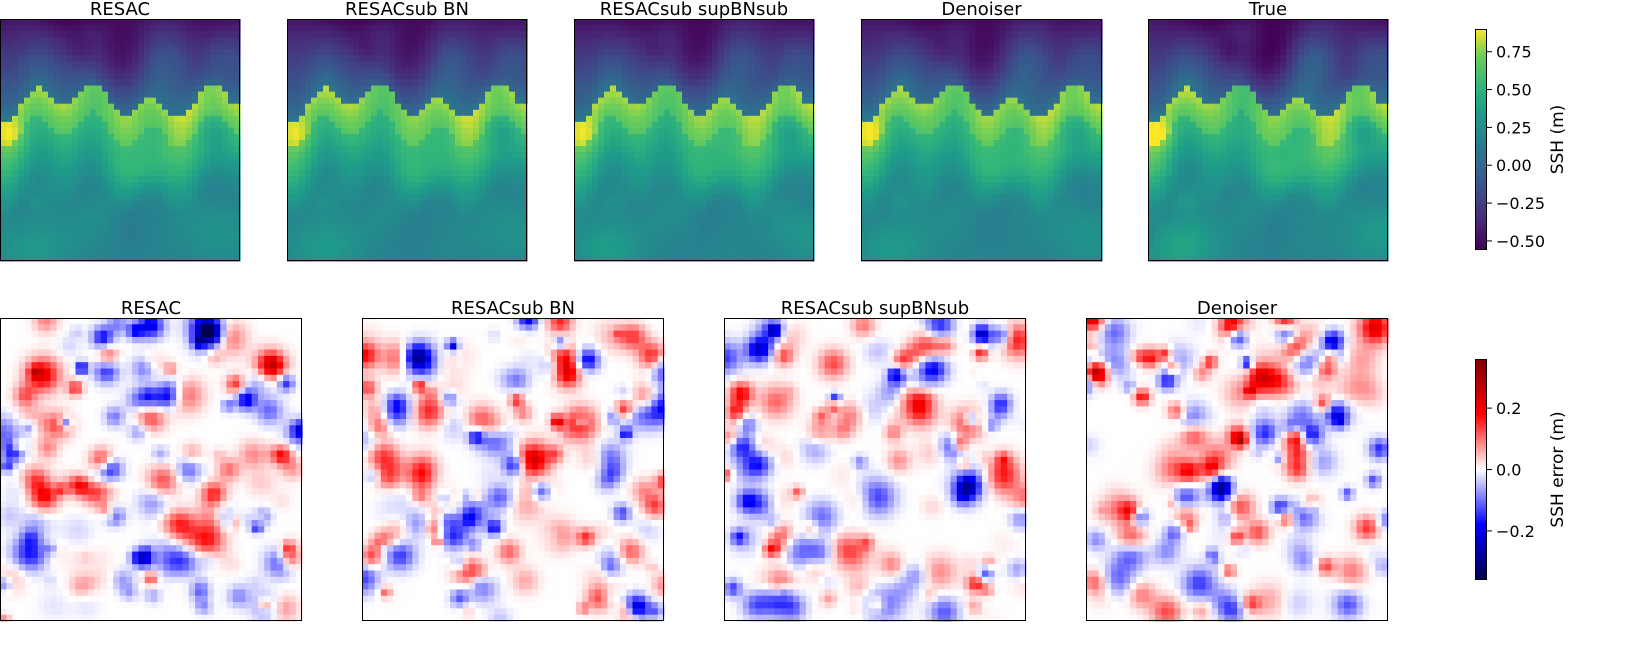 Image resolution: width=1642 pixels, height=650 pixels. What do you see at coordinates (694, 10) in the screenshot?
I see `ssh-panel-resacsub-supbnsub-title: RESACsub supBNsub` at bounding box center [694, 10].